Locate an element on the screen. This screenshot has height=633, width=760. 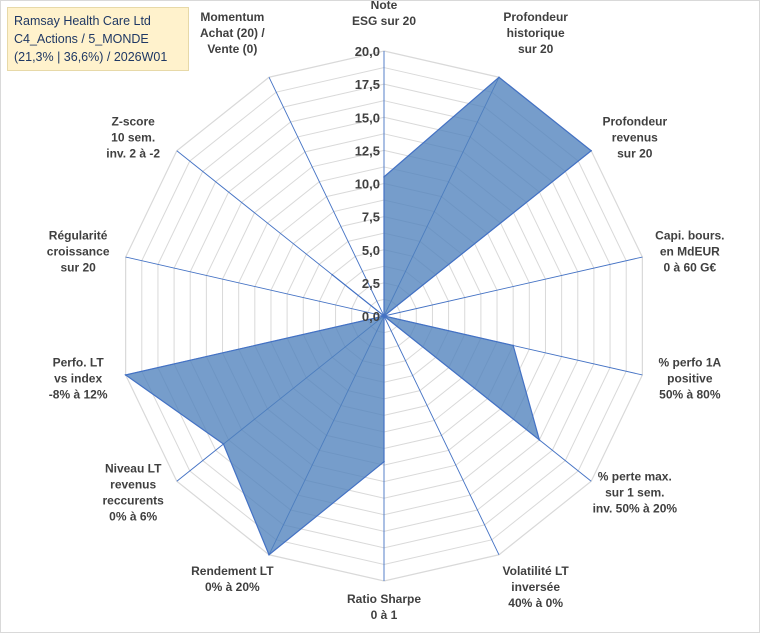
axis-label: Régularité croissance sur 20 is located at coordinates (78, 252).